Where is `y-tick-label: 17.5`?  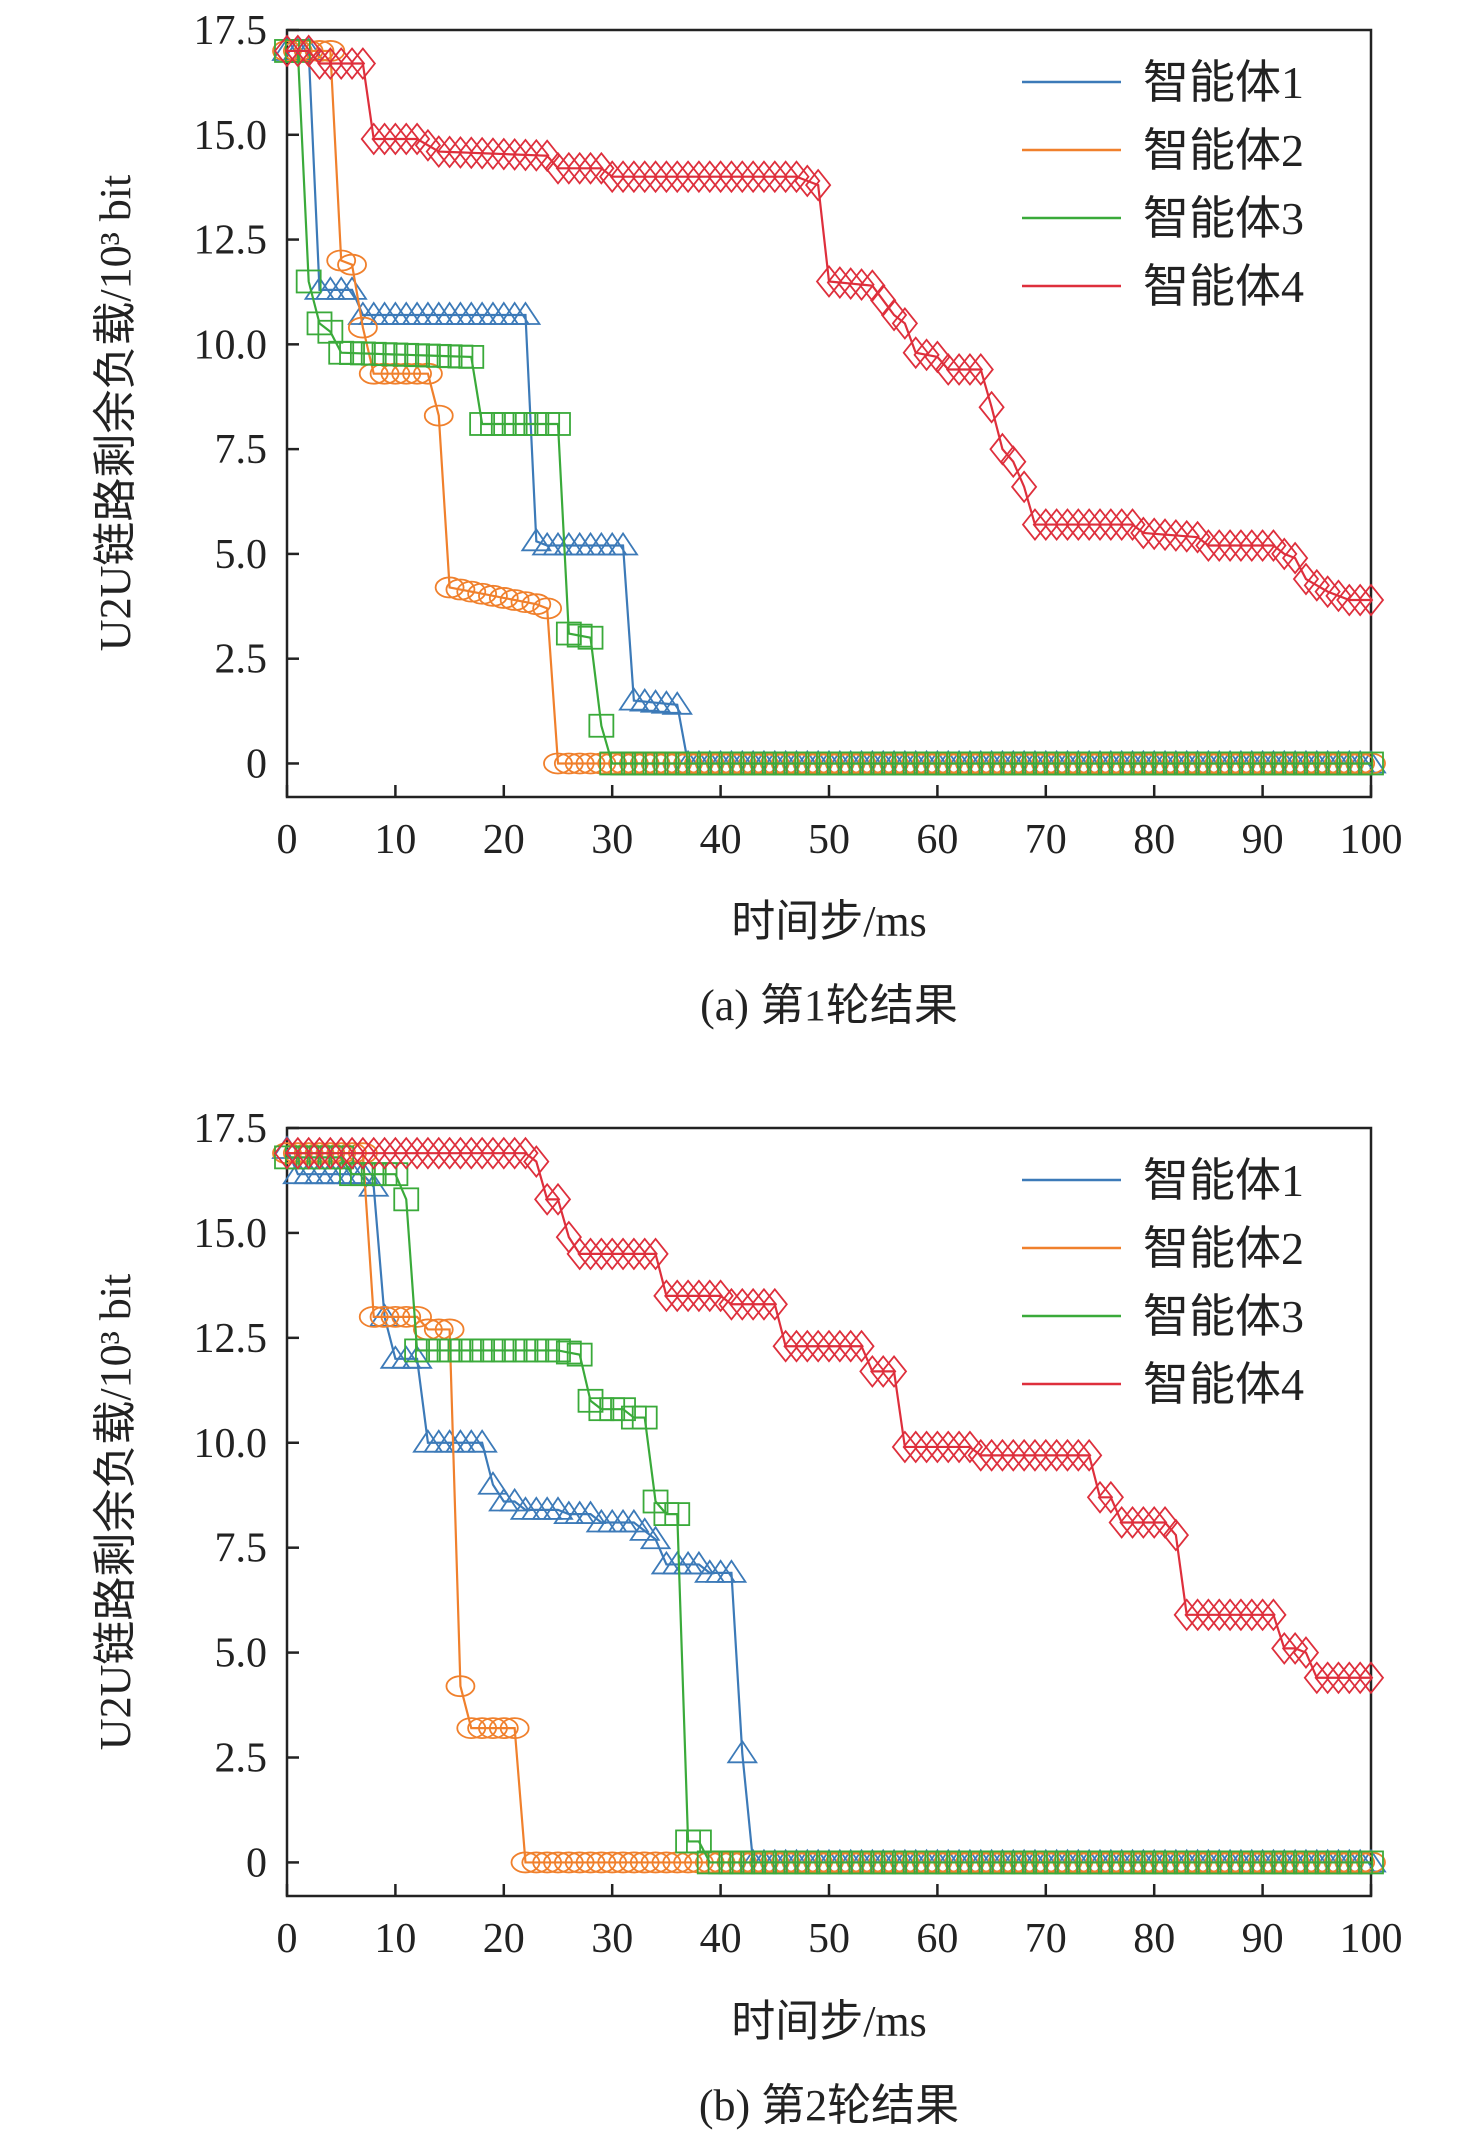 y-tick-label: 17.5 is located at coordinates (231, 1129).